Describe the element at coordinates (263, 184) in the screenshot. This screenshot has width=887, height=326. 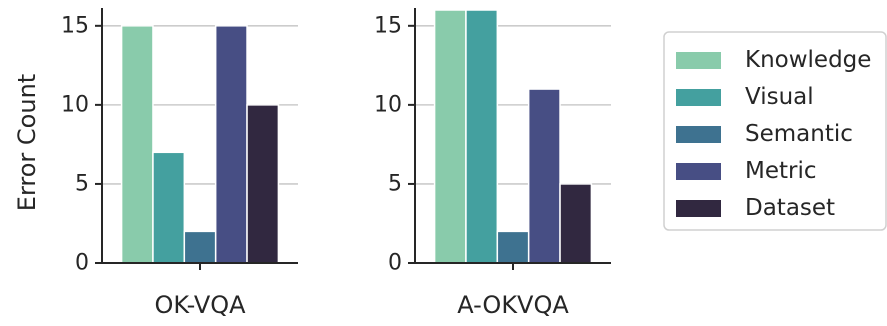
I see `bar-dataset-ok-vqa` at that location.